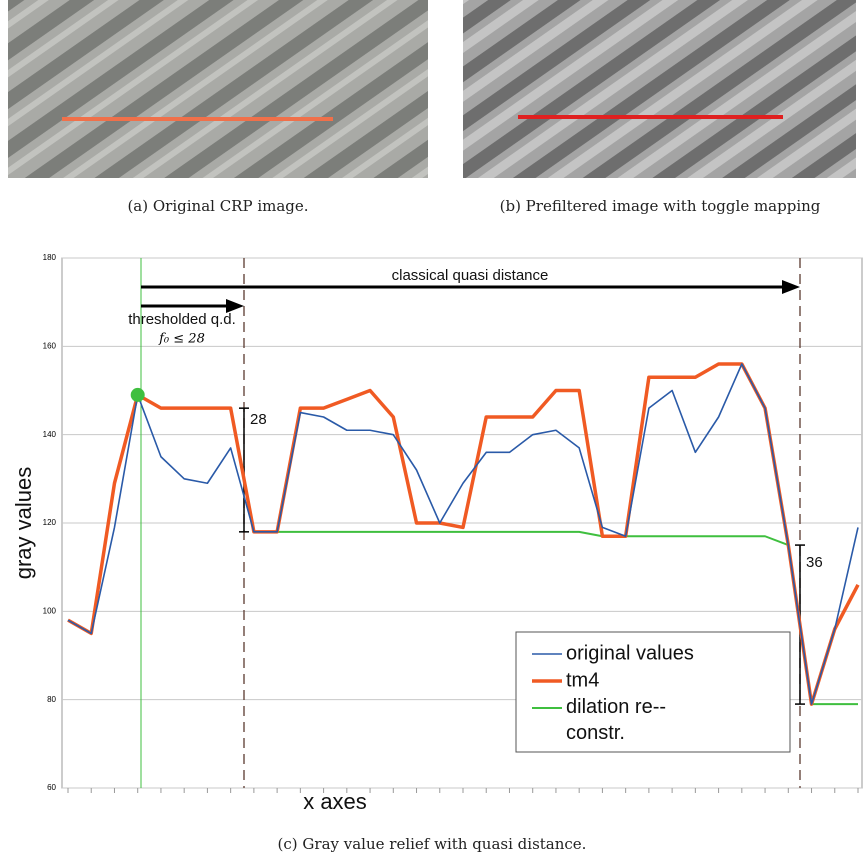  Describe the element at coordinates (50, 257) in the screenshot. I see `y-tick-label: 180` at that location.